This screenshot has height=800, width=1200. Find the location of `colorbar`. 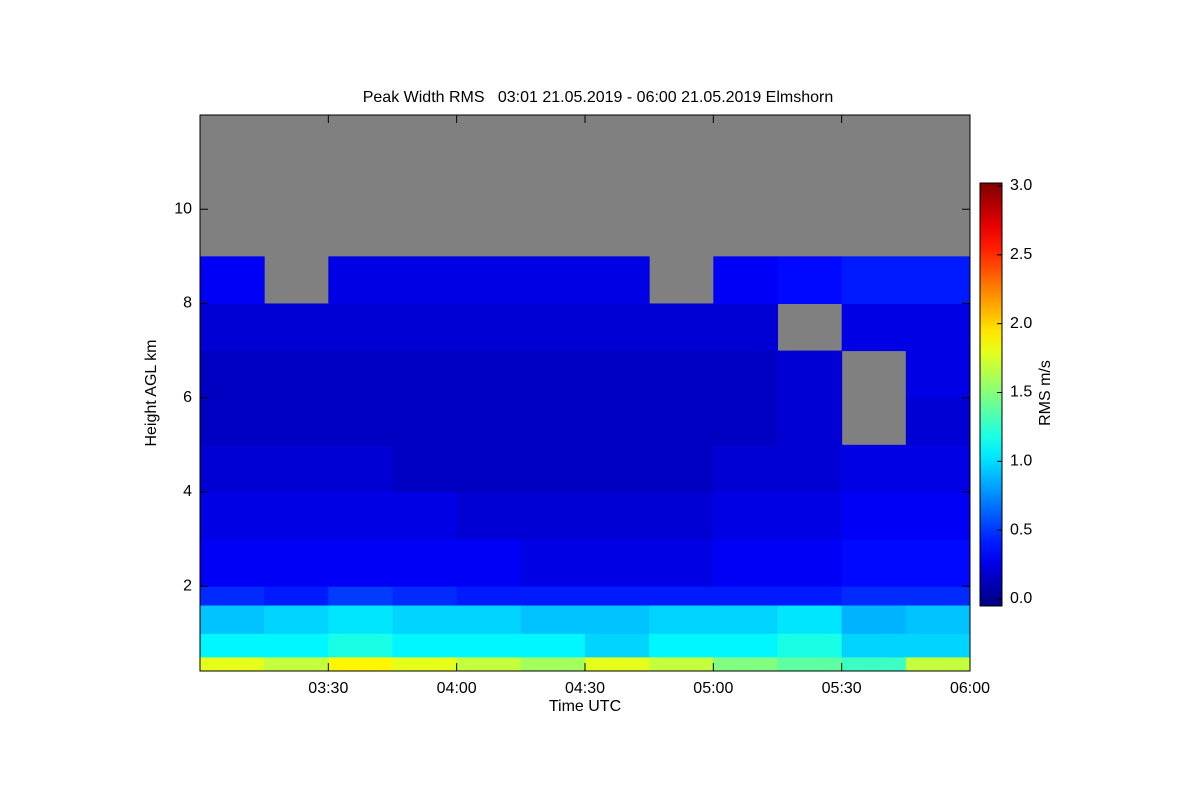

colorbar is located at coordinates (991, 394).